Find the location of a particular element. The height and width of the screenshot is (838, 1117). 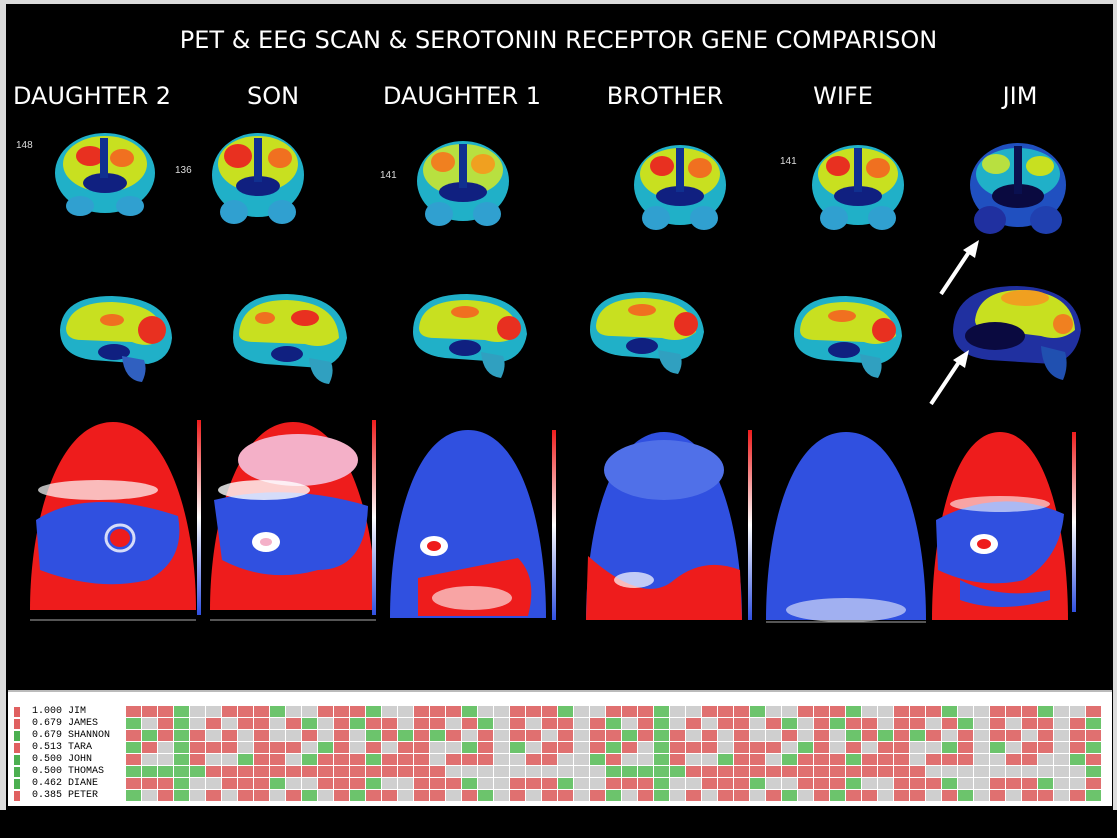

gene-row: 0.500 JOHN is located at coordinates (560, 760).